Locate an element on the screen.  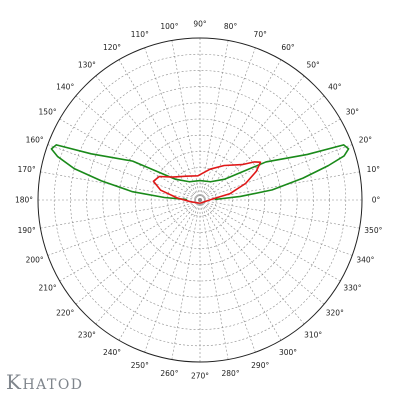
angle-tick-label: 80° is located at coordinates (231, 26).